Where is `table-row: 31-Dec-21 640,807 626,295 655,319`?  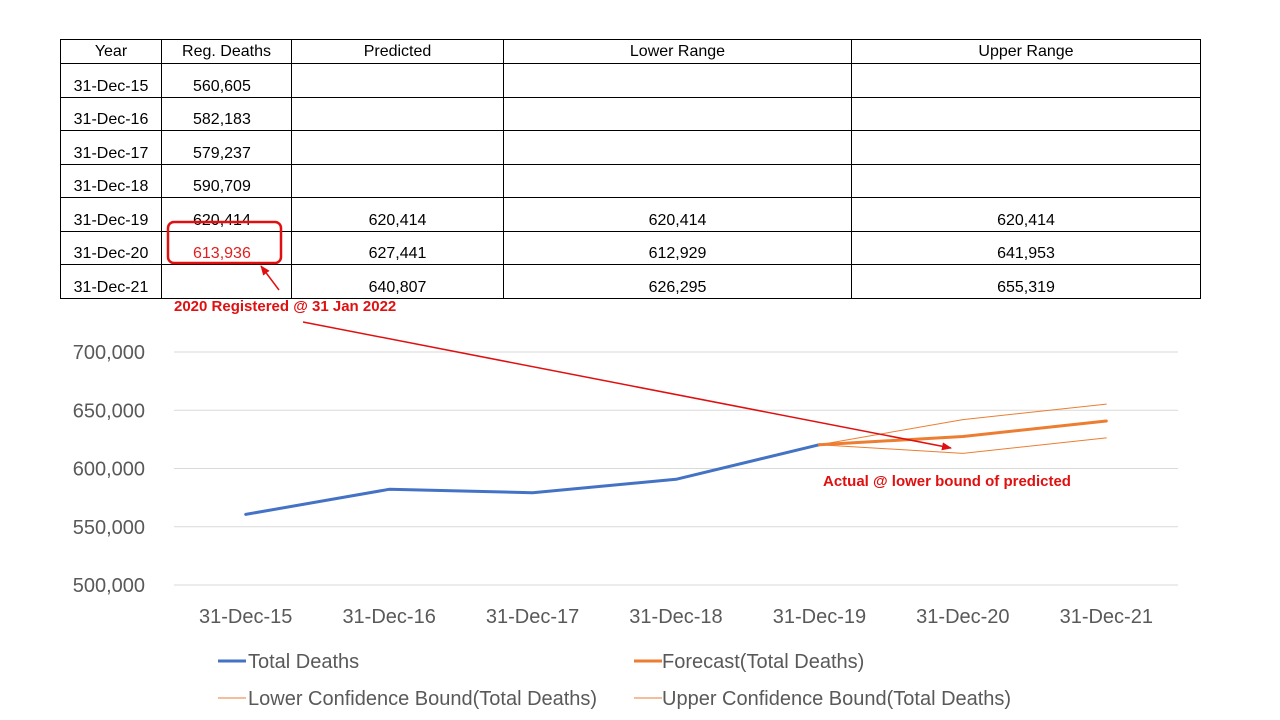
table-row: 31-Dec-21 640,807 626,295 655,319 is located at coordinates (630, 281).